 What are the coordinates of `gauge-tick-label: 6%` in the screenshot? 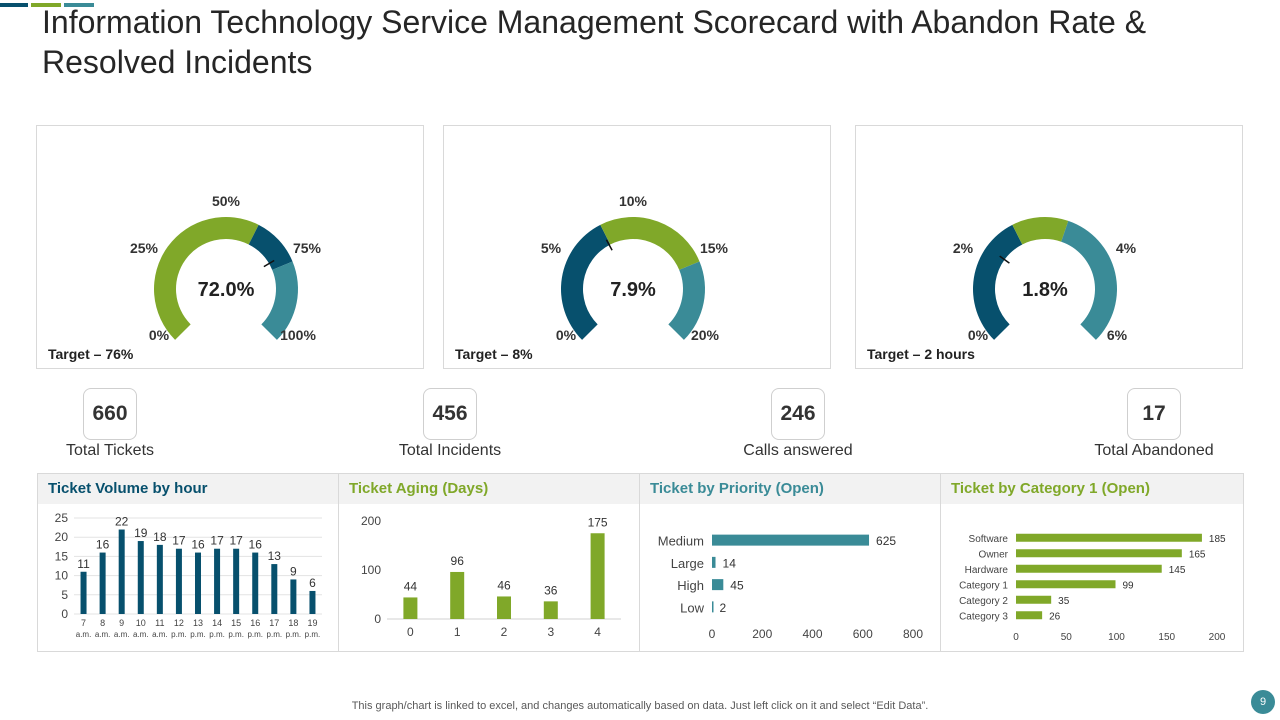 It's located at (1117, 335).